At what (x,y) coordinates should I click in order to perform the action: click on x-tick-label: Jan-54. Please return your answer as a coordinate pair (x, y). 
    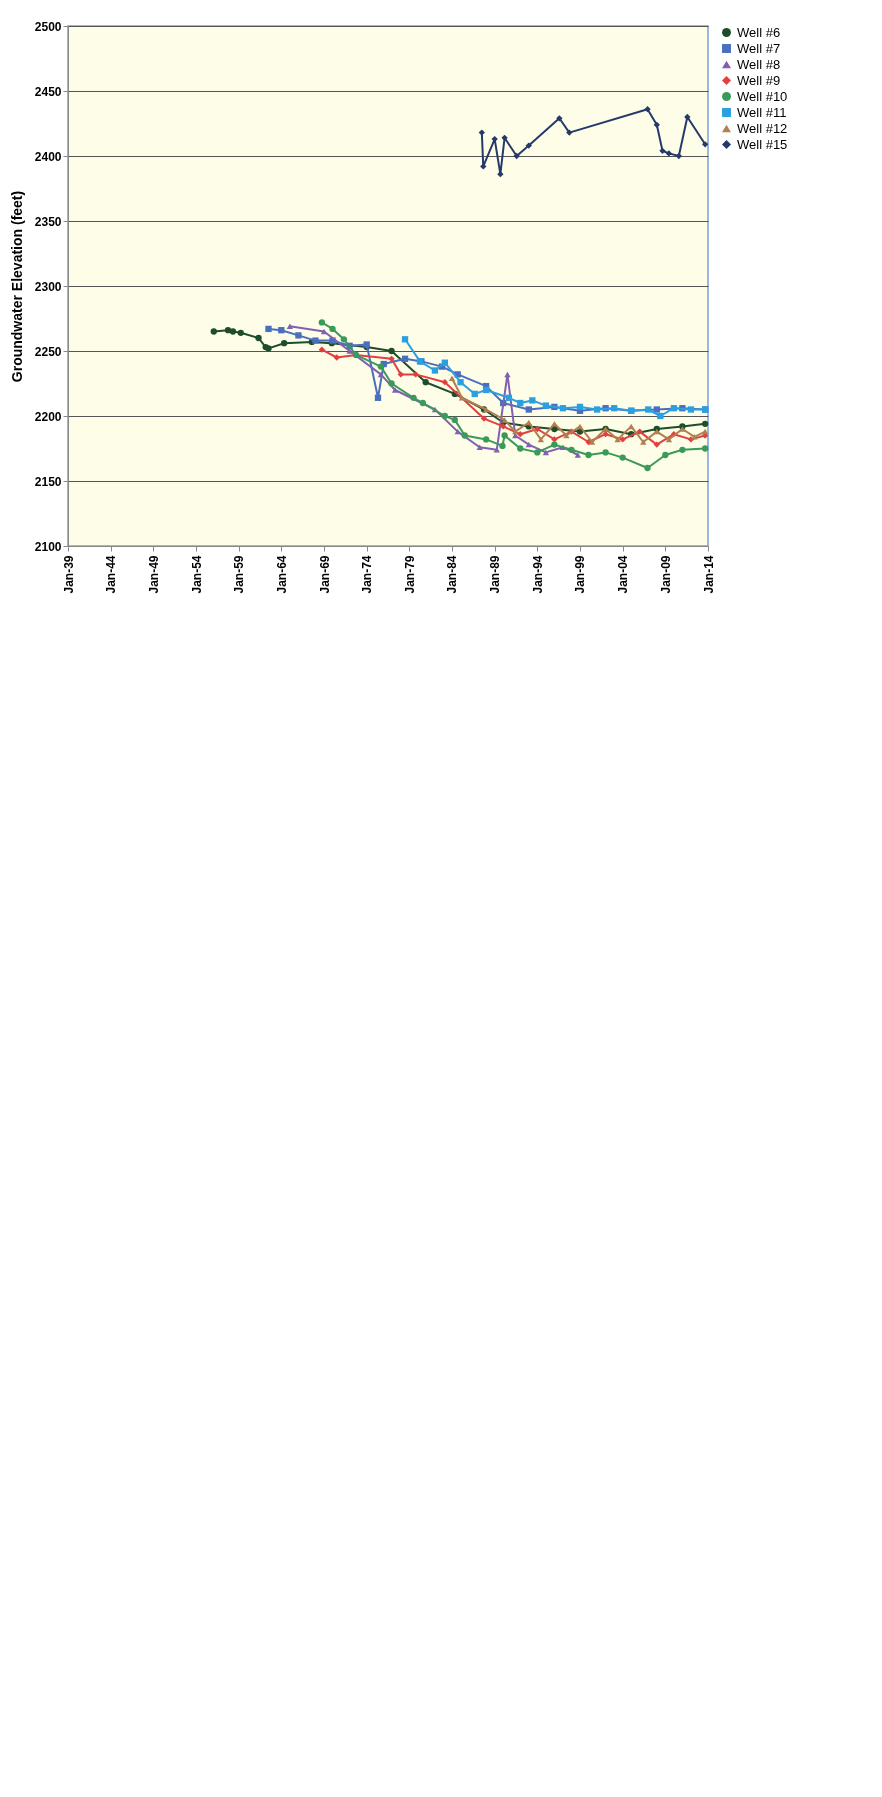
    Looking at the image, I should click on (196, 574).